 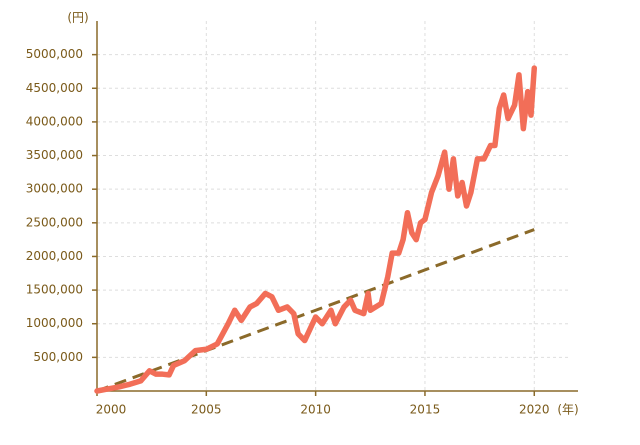 I want to click on y-tick-label: 4000,000, so click(x=54, y=121).